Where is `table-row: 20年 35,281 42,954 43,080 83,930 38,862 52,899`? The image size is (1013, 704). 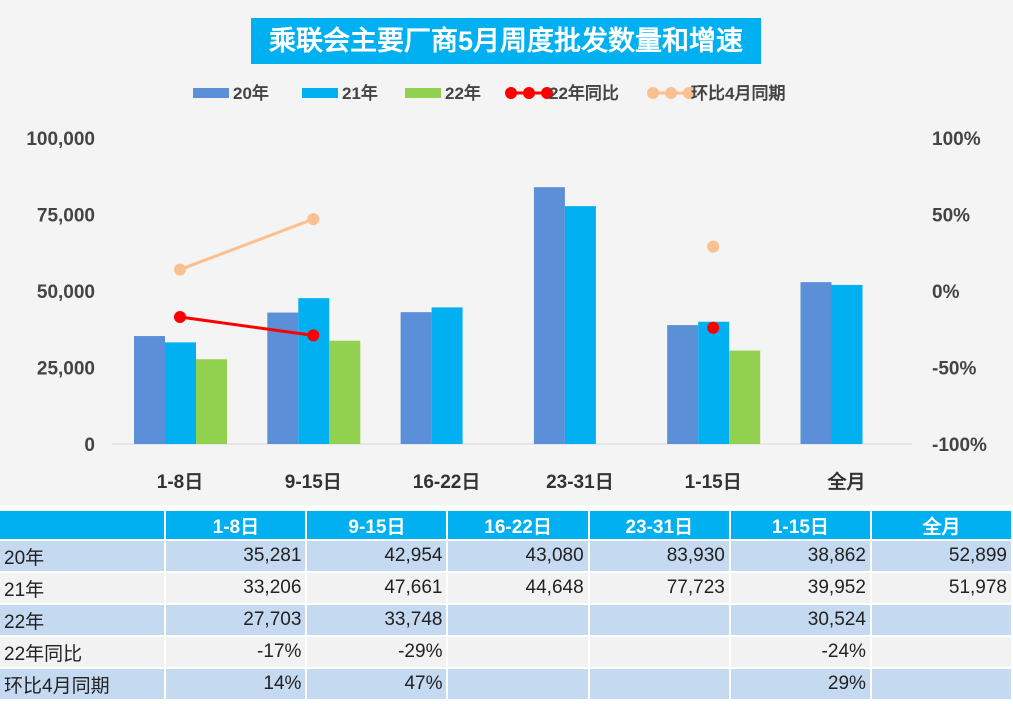
table-row: 20年 35,281 42,954 43,080 83,930 38,862 52,899 is located at coordinates (505, 556).